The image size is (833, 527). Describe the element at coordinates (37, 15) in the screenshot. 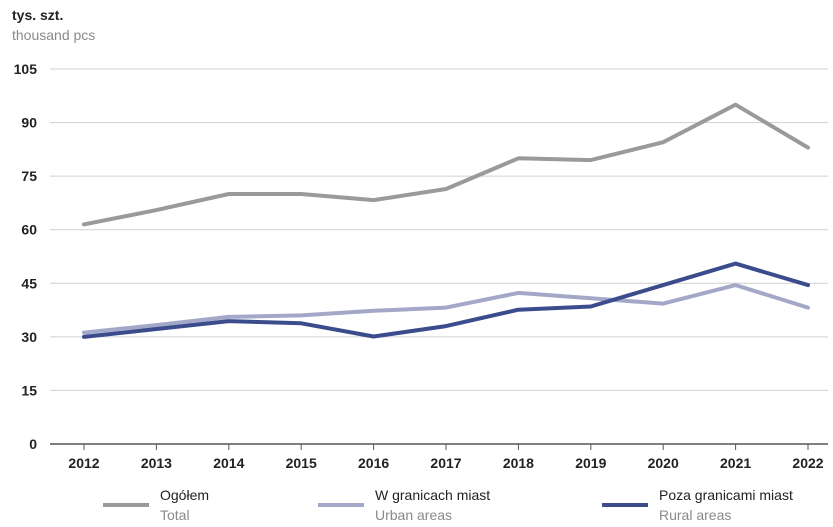

I see `unit-label: tys. szt.` at that location.